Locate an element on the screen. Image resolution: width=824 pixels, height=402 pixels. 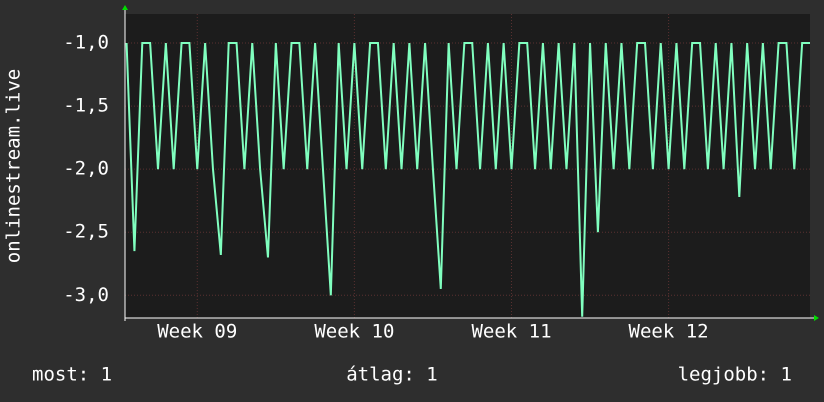
y-tick-label: -3,0 is located at coordinates (86, 295).